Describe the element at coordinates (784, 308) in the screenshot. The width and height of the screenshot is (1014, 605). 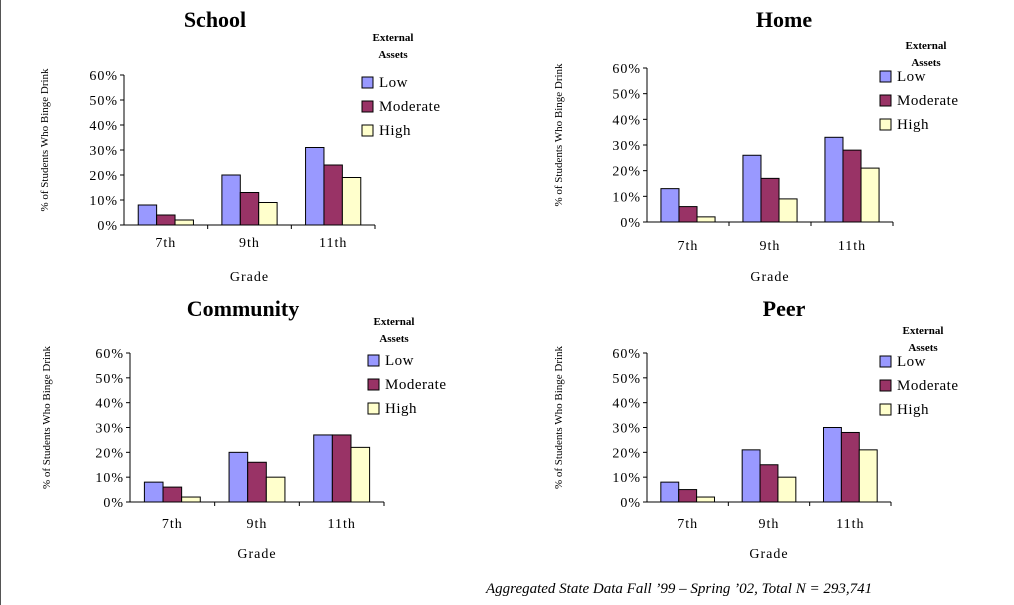
I see `chart-title: Peer` at that location.